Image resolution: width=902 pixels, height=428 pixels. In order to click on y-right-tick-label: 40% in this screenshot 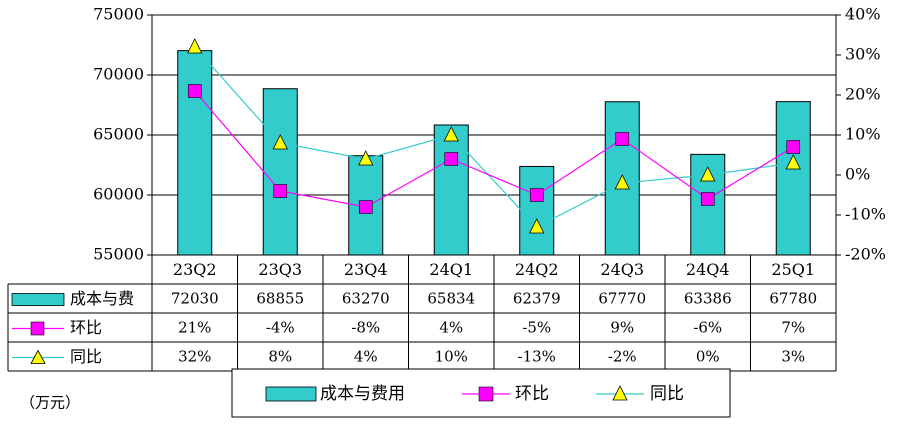, I will do `click(863, 14)`.